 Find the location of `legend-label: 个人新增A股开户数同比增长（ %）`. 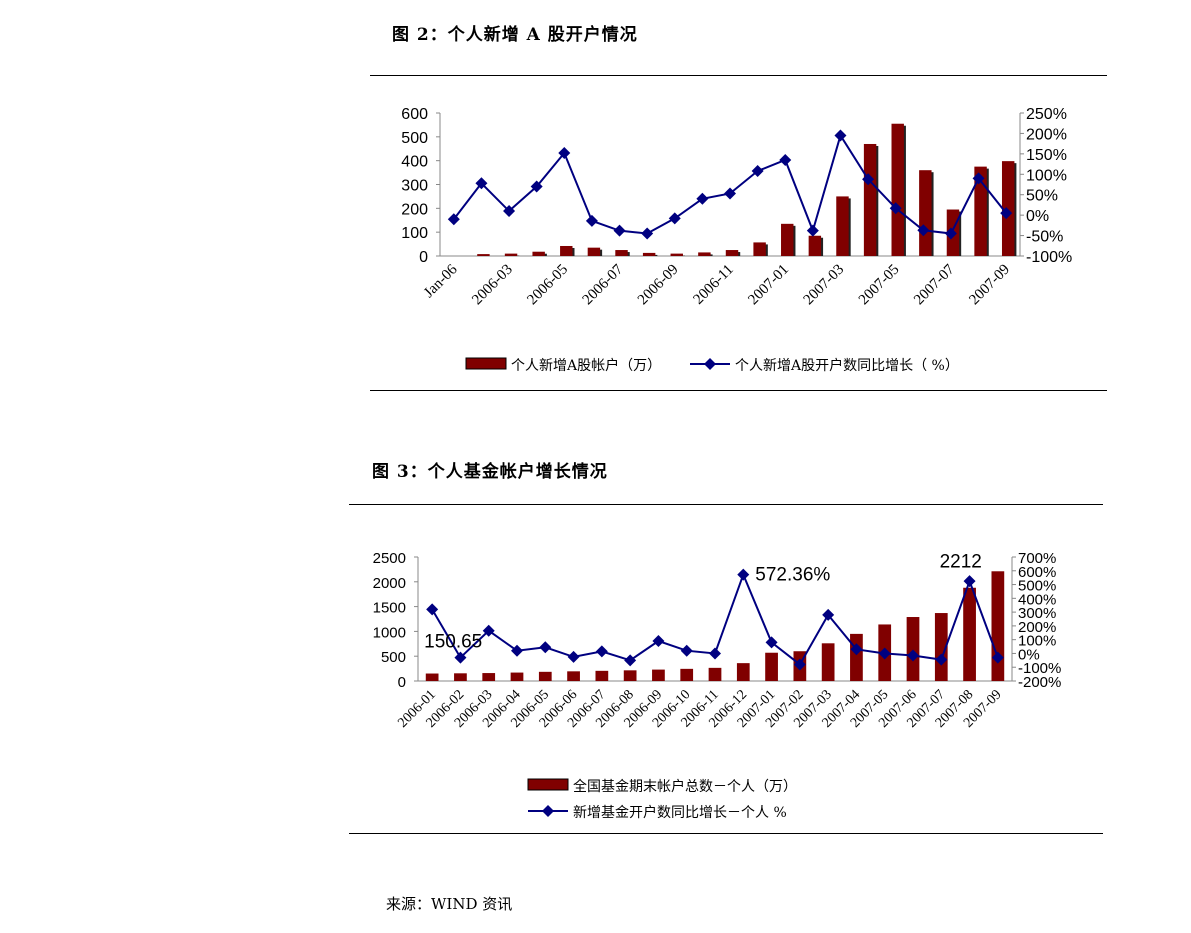

legend-label: 个人新增A股开户数同比增长（ %） is located at coordinates (847, 365).